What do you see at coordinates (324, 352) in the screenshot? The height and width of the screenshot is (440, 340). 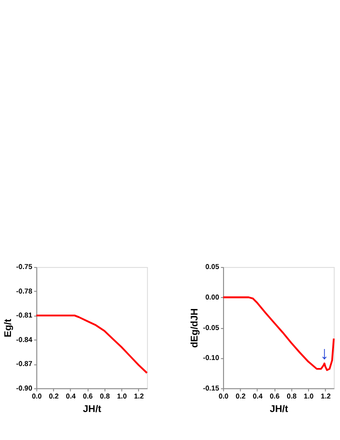 I see `annotation: ↓` at bounding box center [324, 352].